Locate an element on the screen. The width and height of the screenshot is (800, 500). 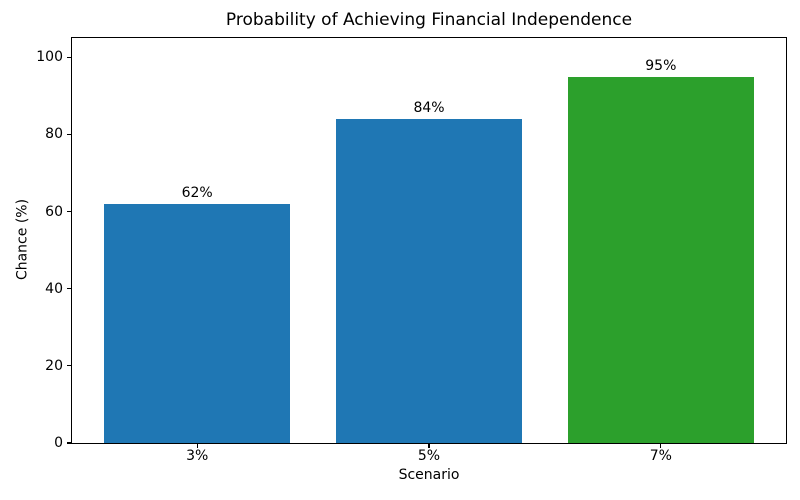
y-tick-label: 80 is located at coordinates (54, 134).